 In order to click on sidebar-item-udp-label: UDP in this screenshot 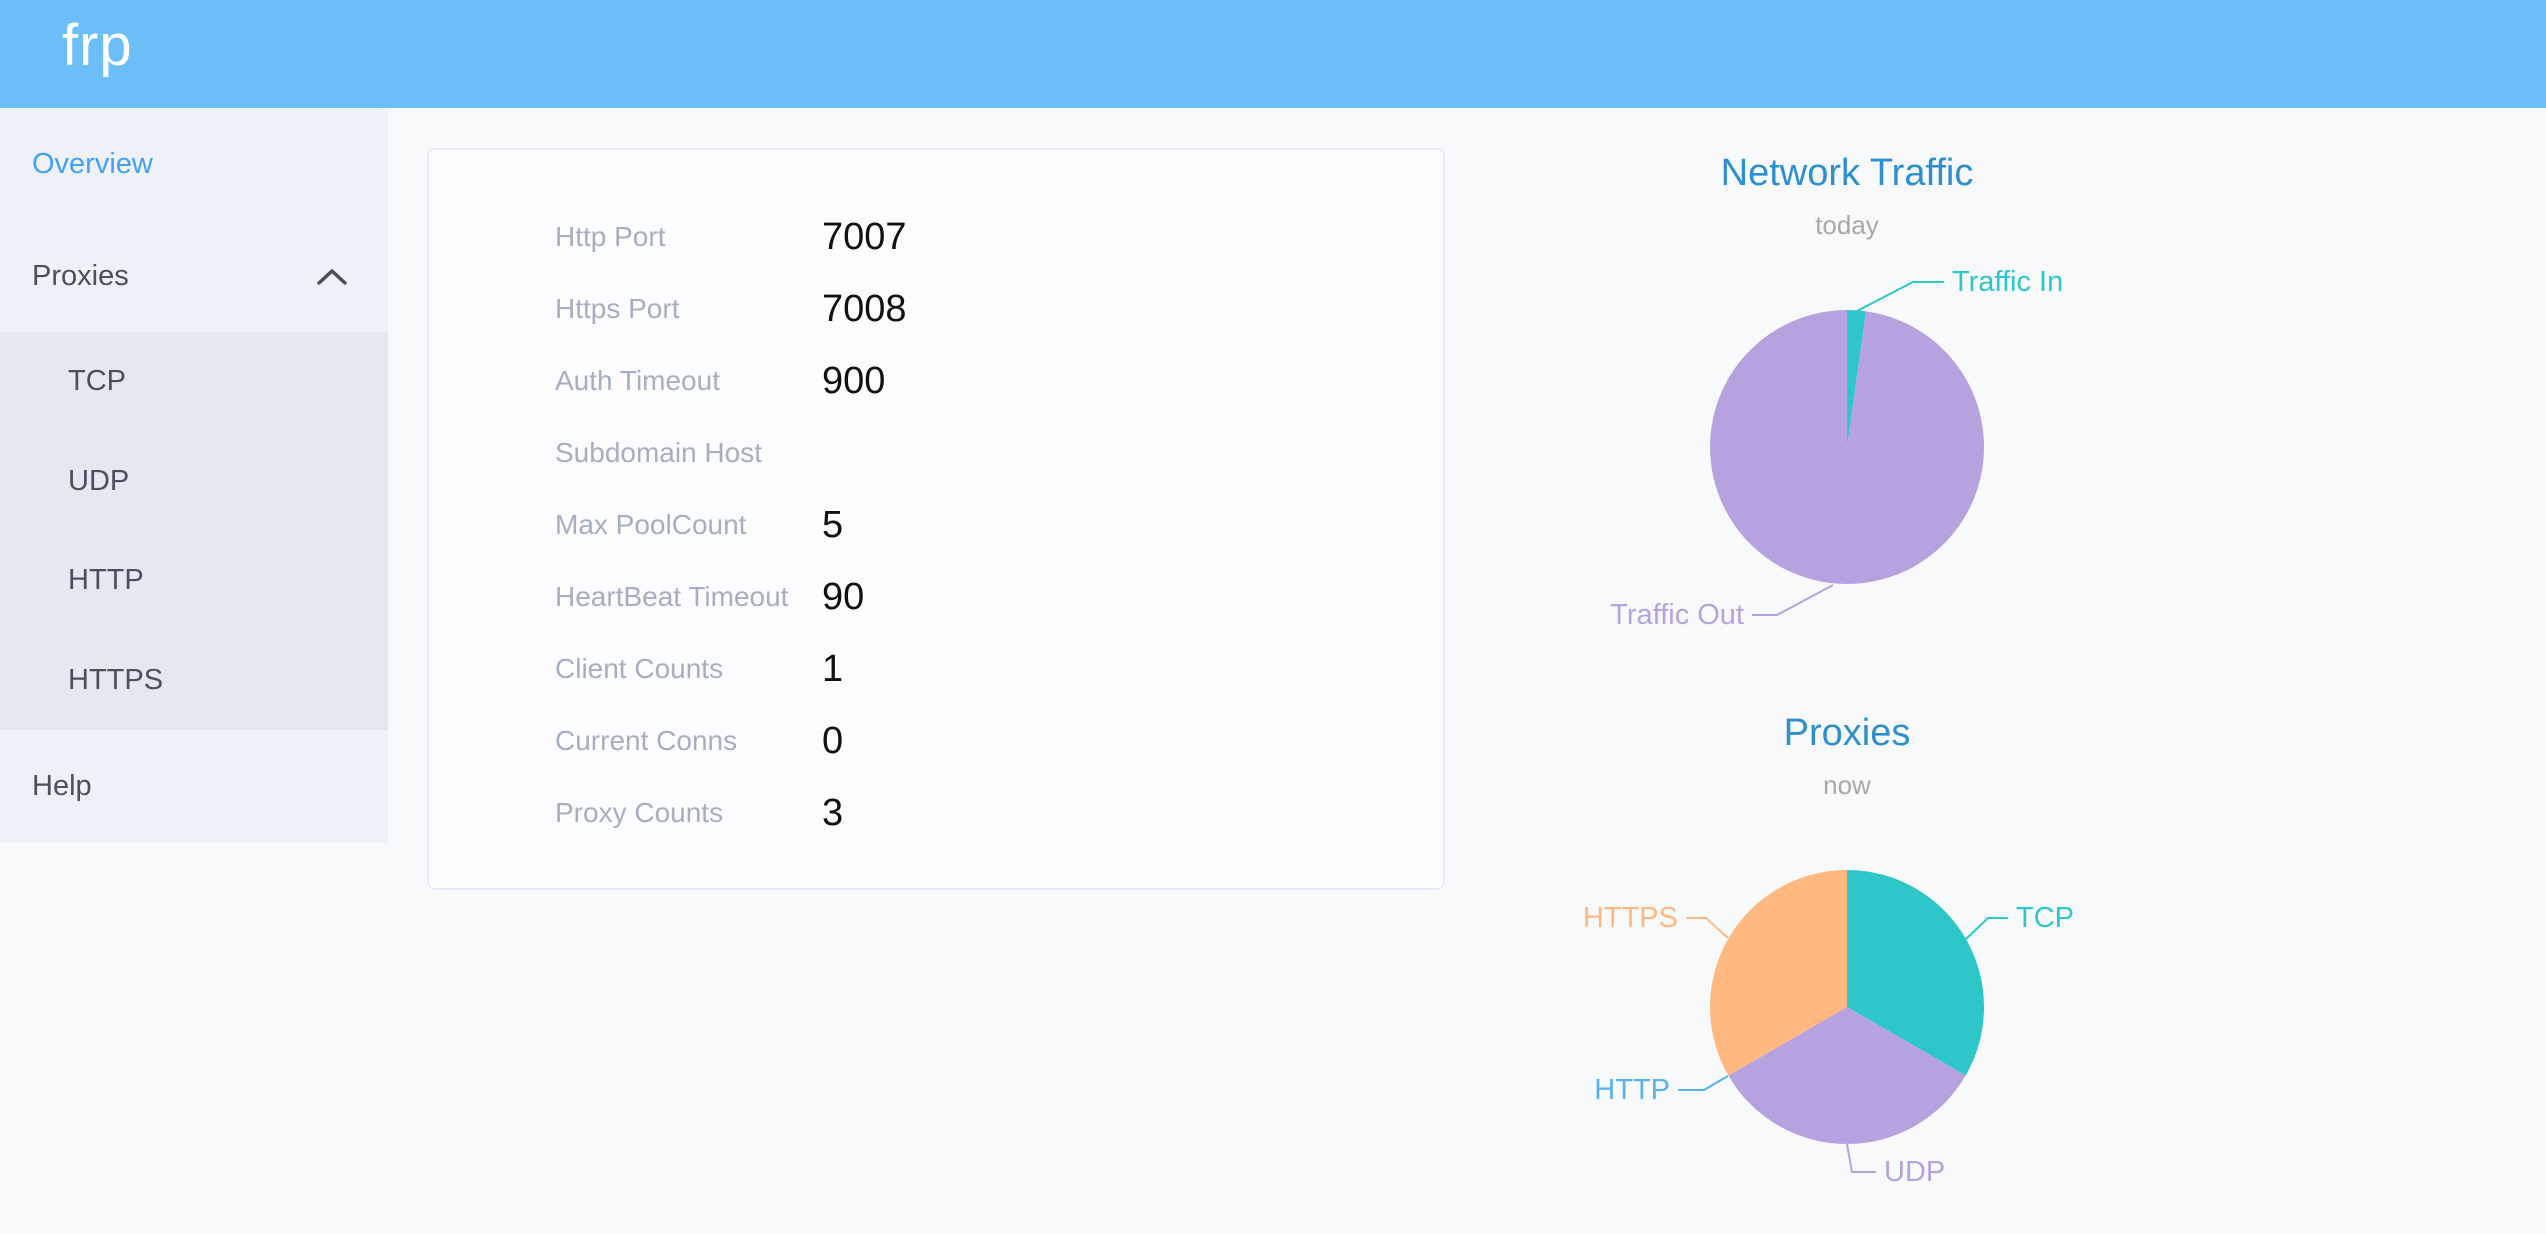, I will do `click(99, 480)`.